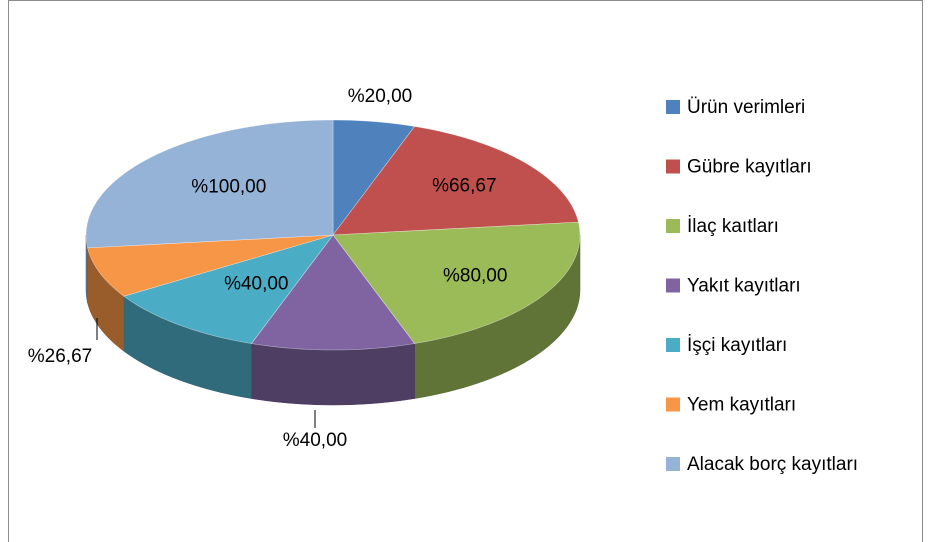  Describe the element at coordinates (749, 167) in the screenshot. I see `legend-label: Gübre kayıtları` at that location.